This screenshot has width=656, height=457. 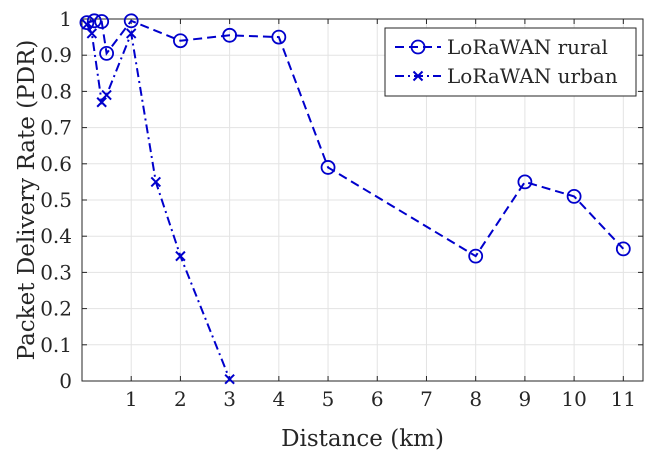 What do you see at coordinates (65, 381) in the screenshot?
I see `y-tick-label: 0` at bounding box center [65, 381].